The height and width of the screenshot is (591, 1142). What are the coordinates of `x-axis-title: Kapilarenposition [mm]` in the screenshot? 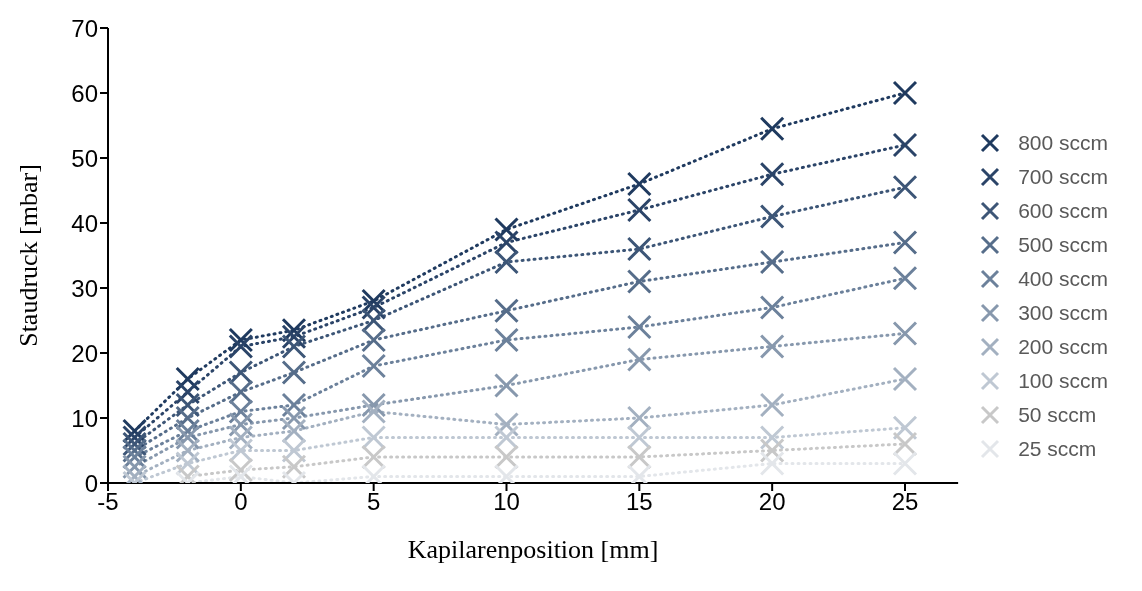 It's located at (533, 549).